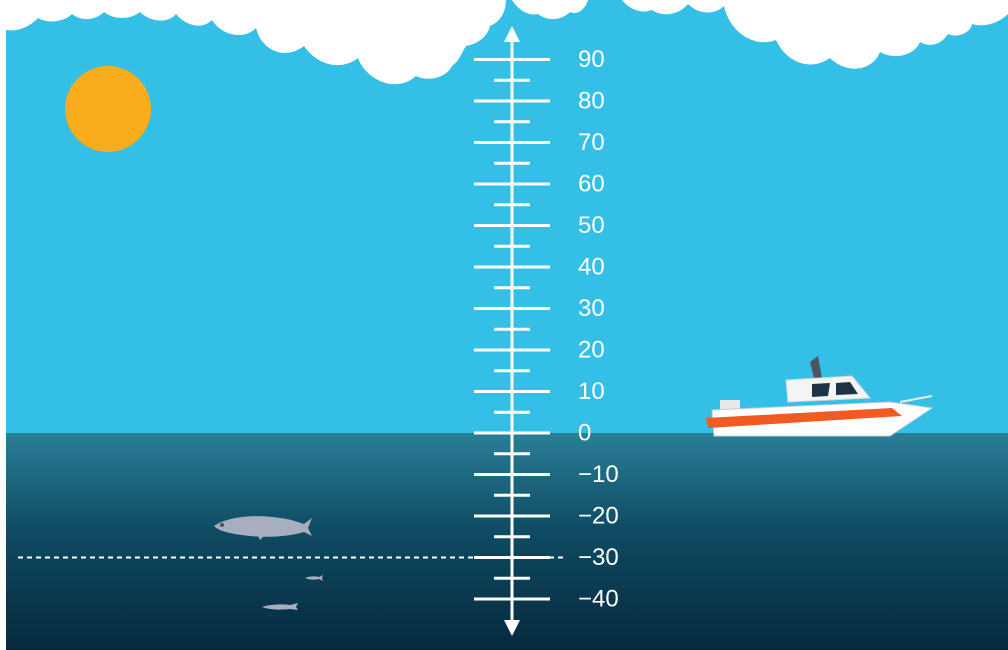  What do you see at coordinates (591, 266) in the screenshot?
I see `tick-label: 40` at bounding box center [591, 266].